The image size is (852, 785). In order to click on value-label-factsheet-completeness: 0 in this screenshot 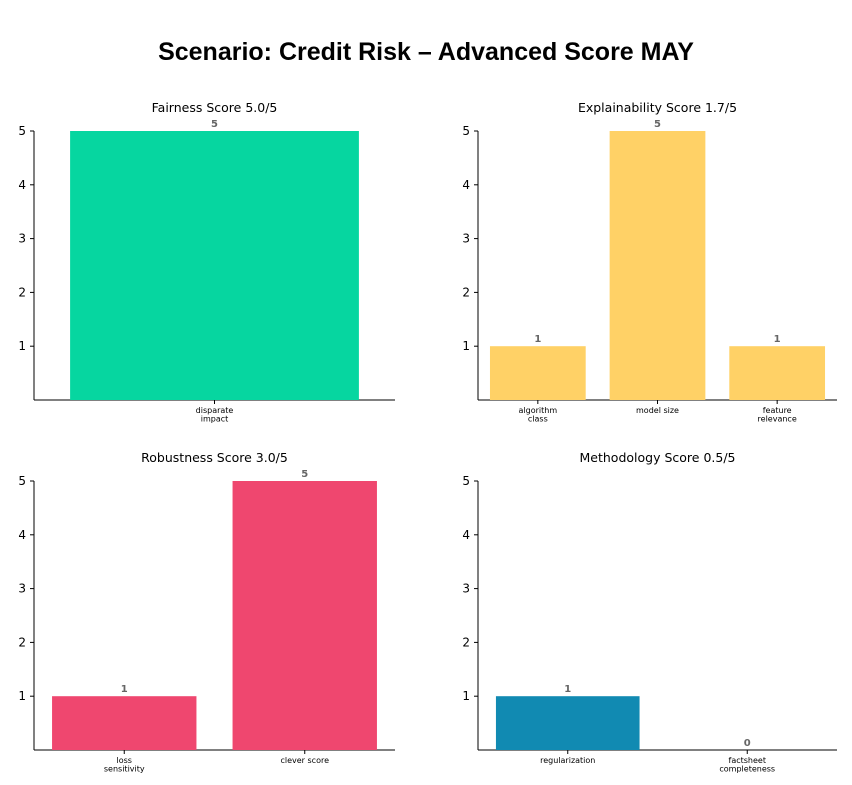, I will do `click(747, 743)`.